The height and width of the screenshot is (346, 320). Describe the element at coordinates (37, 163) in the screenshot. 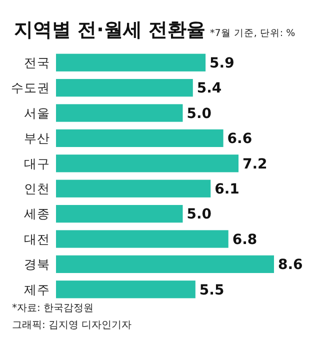

I see `y-tick-label: 대구` at that location.